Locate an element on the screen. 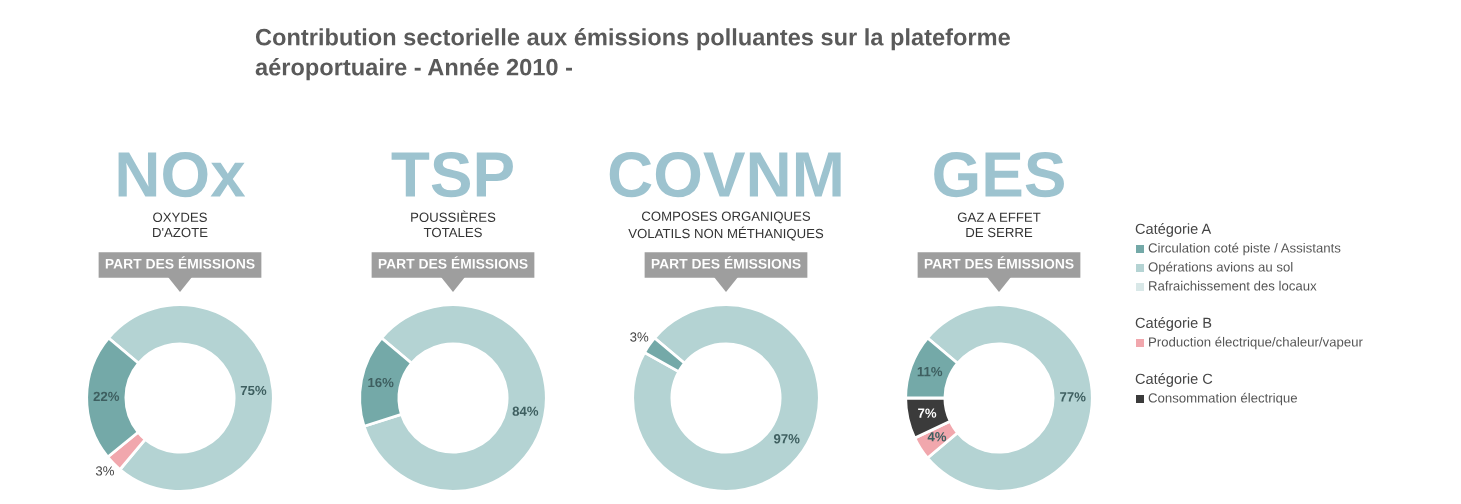  category-label: Circulation coté piste / Assistants is located at coordinates (1244, 249).